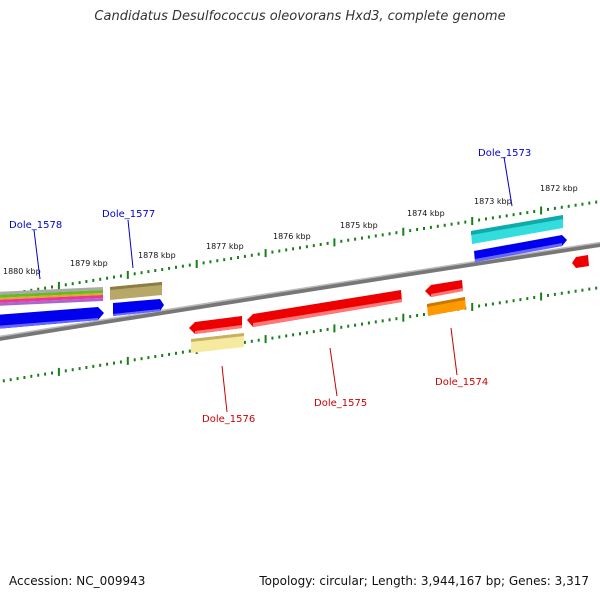 The width and height of the screenshot is (600, 600). I want to click on gene-label: Dole_1576, so click(228, 419).